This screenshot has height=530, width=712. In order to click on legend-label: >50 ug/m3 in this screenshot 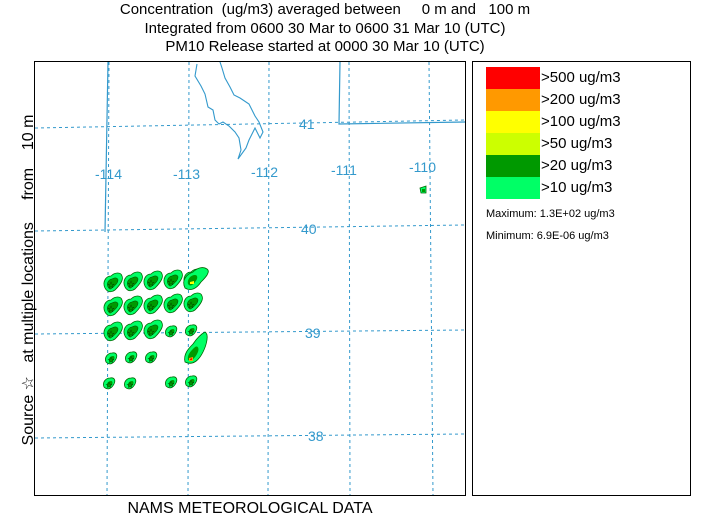, I will do `click(577, 143)`.